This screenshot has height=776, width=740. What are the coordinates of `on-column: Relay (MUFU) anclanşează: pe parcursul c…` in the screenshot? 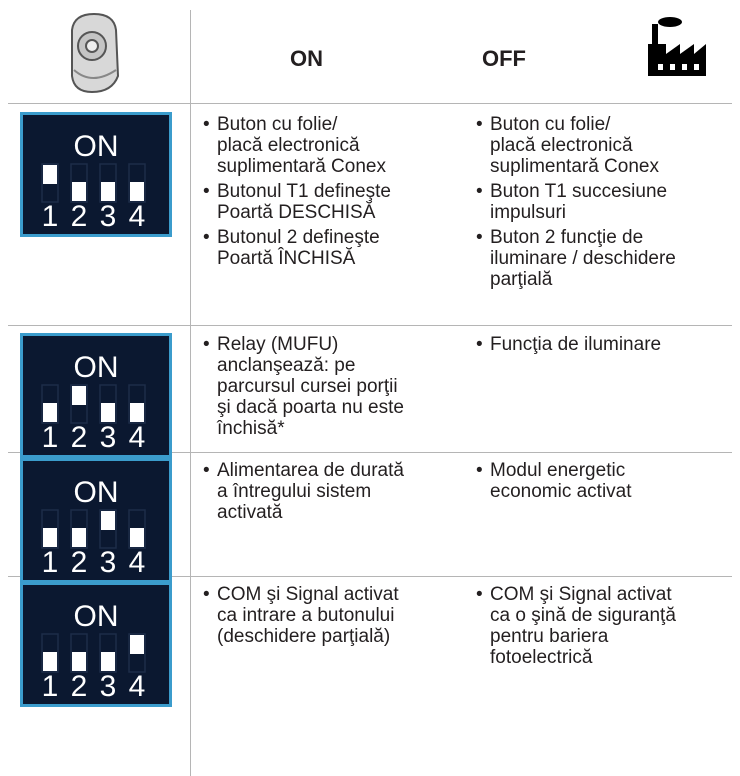 It's located at (335, 388).